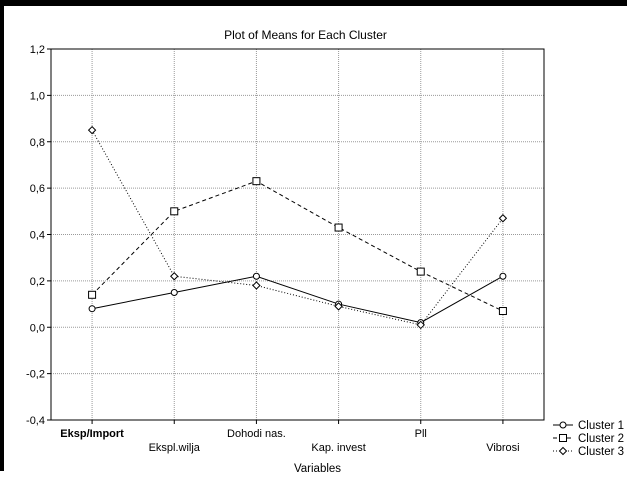 The height and width of the screenshot is (477, 627). I want to click on legend-label: Cluster 3, so click(601, 452).